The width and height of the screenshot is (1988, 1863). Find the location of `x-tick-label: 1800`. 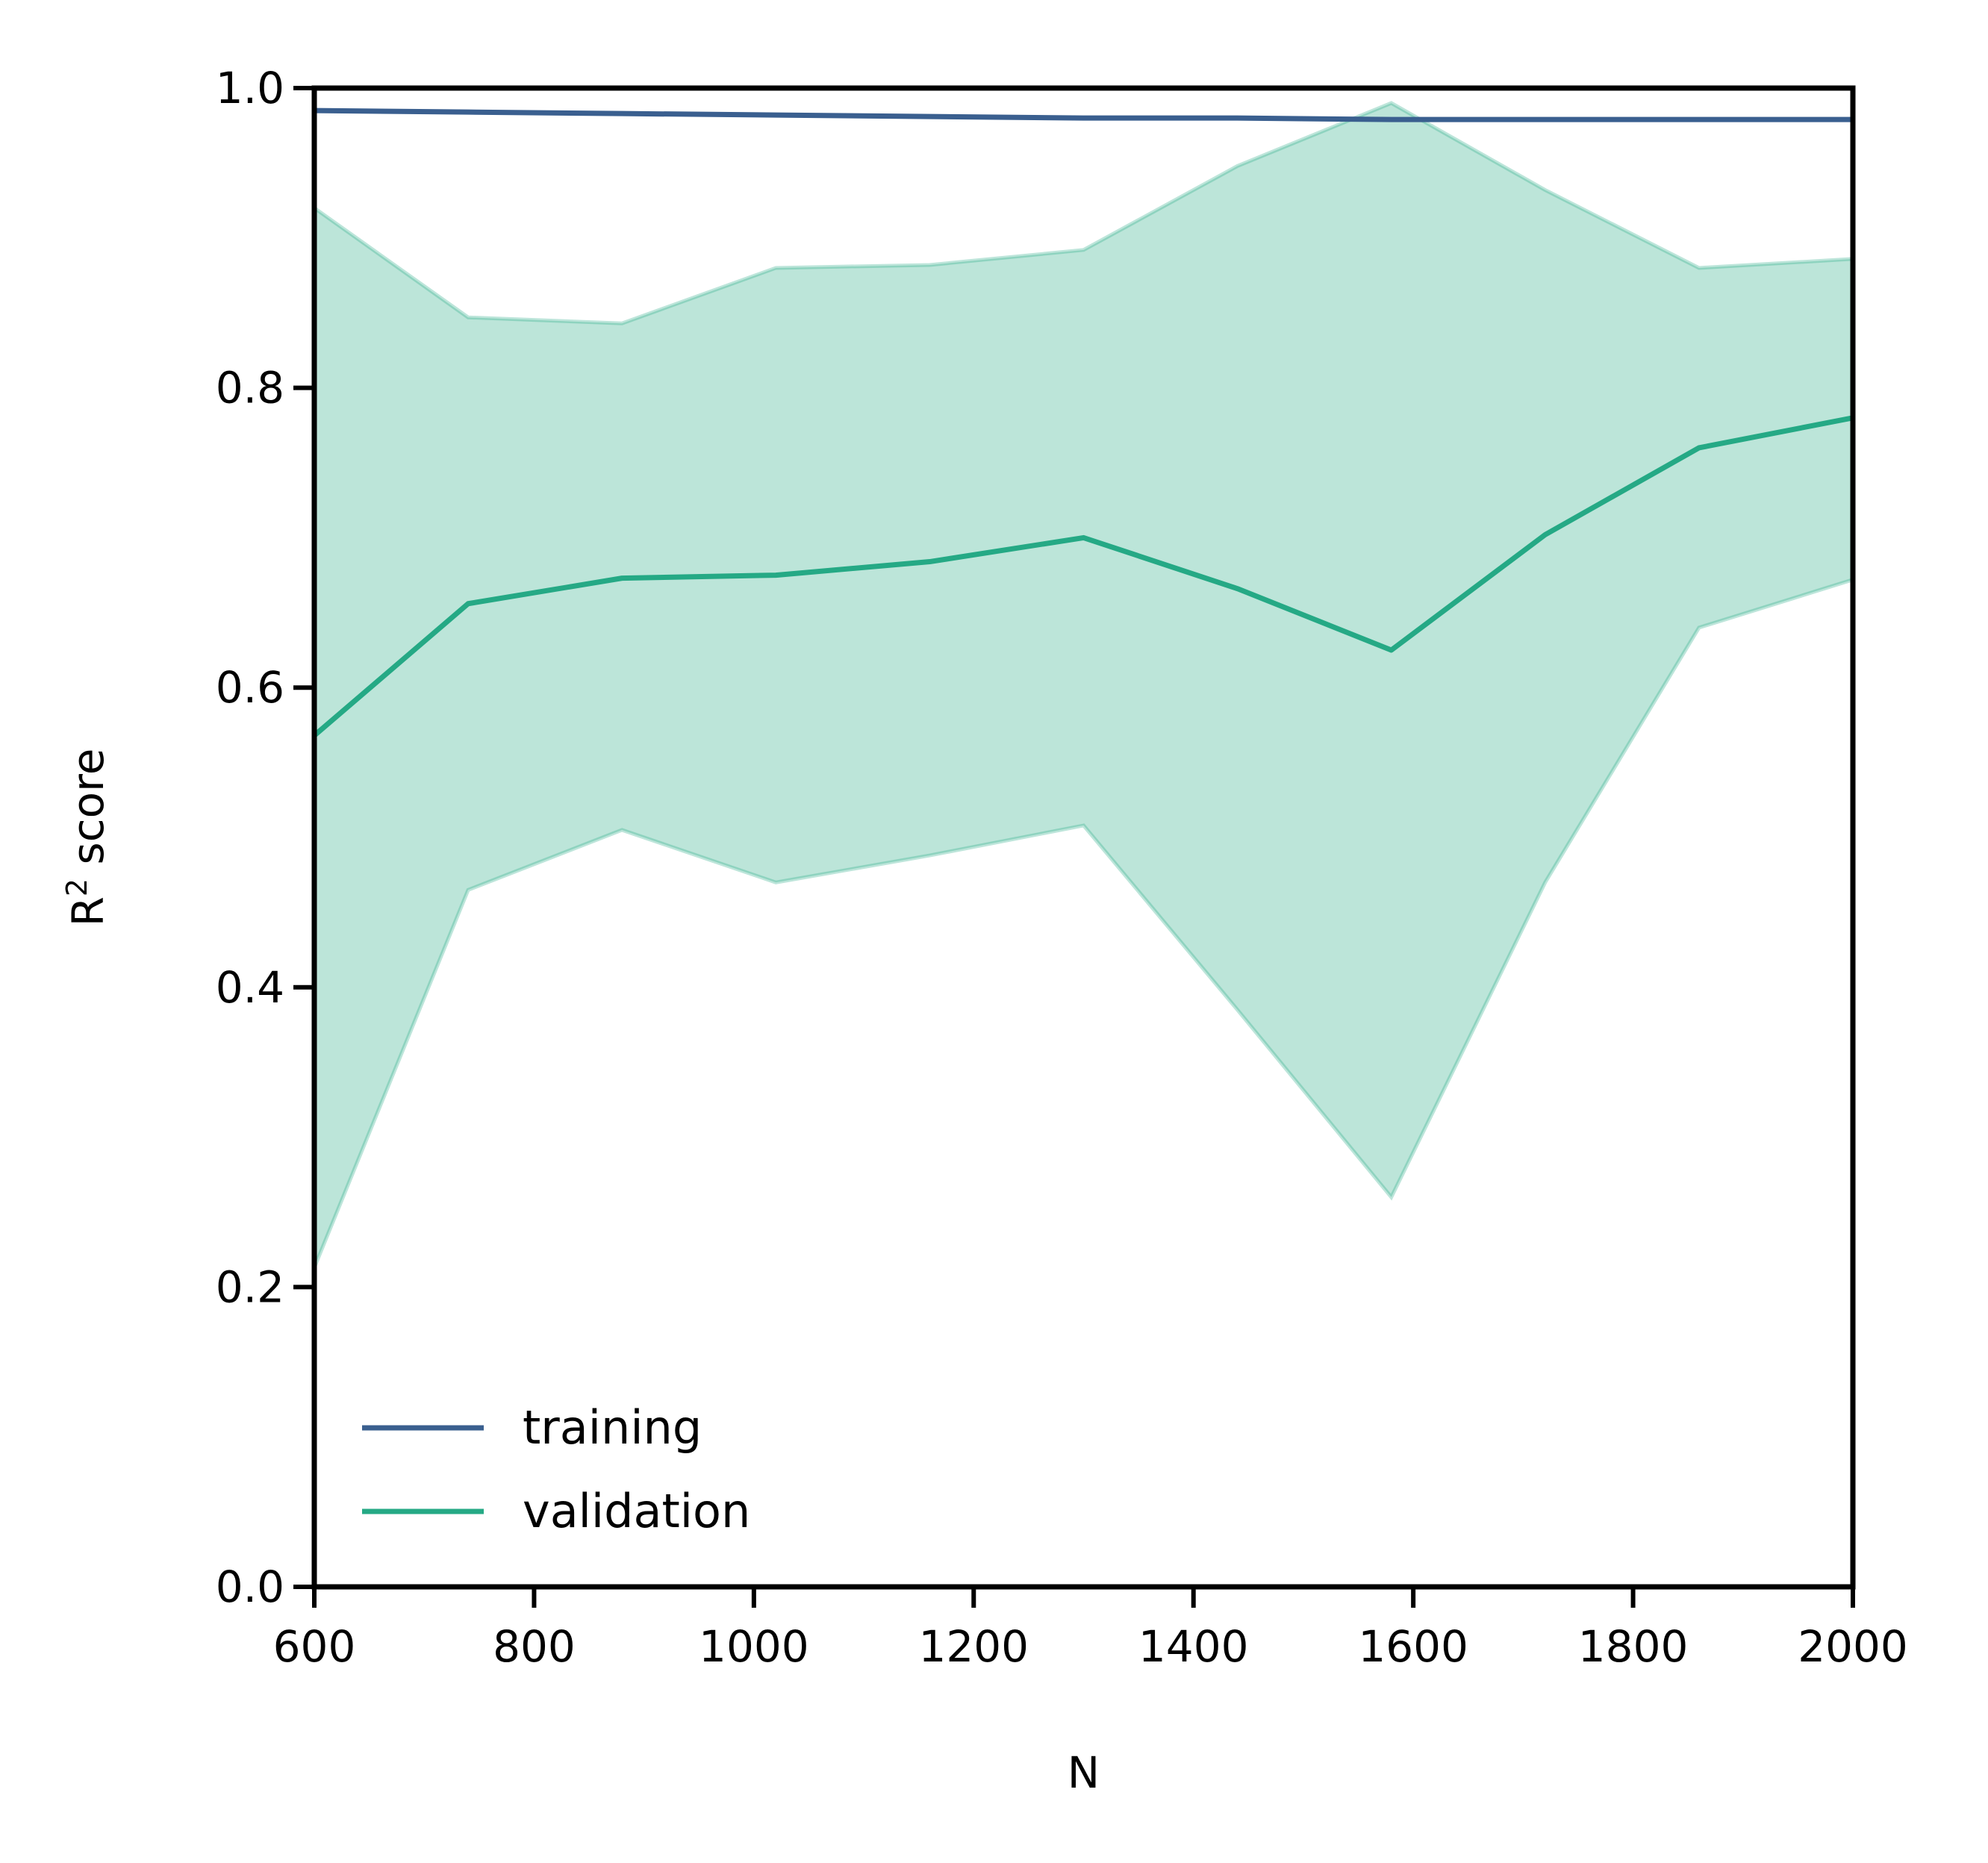

x-tick-label: 1800 is located at coordinates (1633, 1646).